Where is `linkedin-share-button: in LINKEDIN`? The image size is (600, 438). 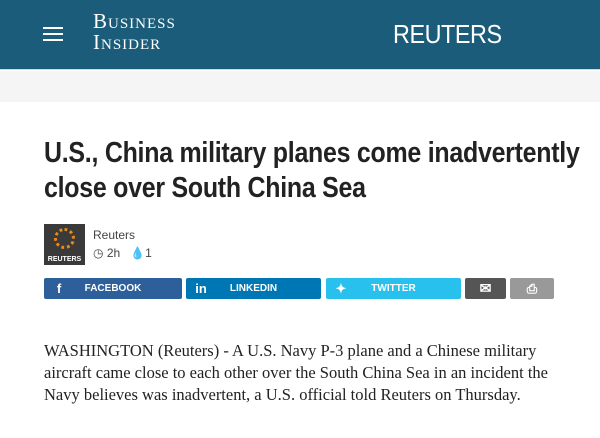 linkedin-share-button: in LINKEDIN is located at coordinates (253, 288).